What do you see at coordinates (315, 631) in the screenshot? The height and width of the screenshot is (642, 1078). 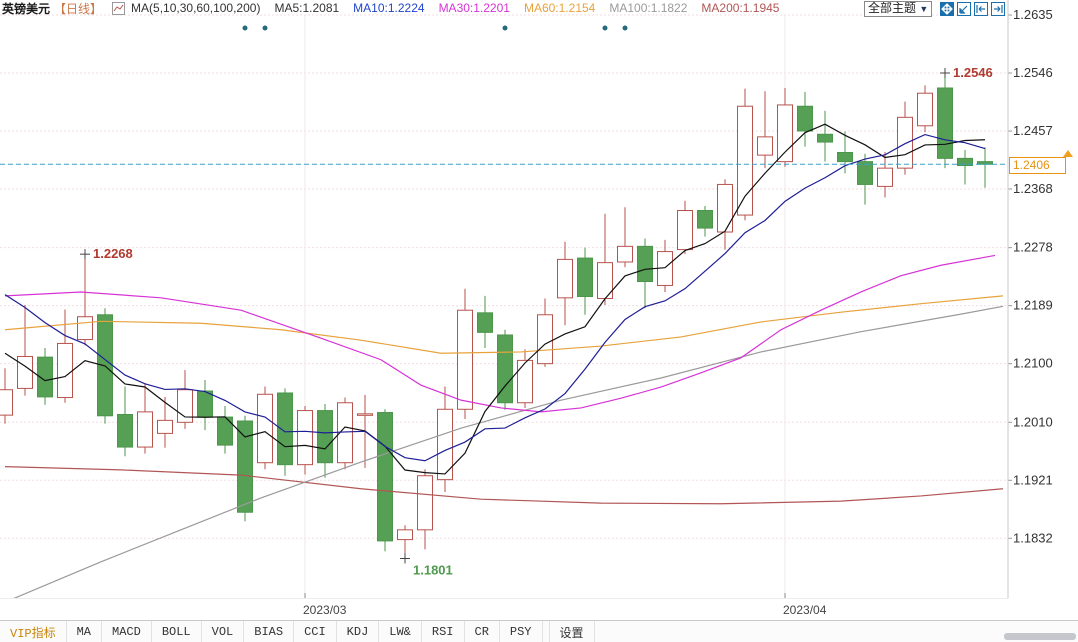 I see `indicator-button-cci: CCI` at bounding box center [315, 631].